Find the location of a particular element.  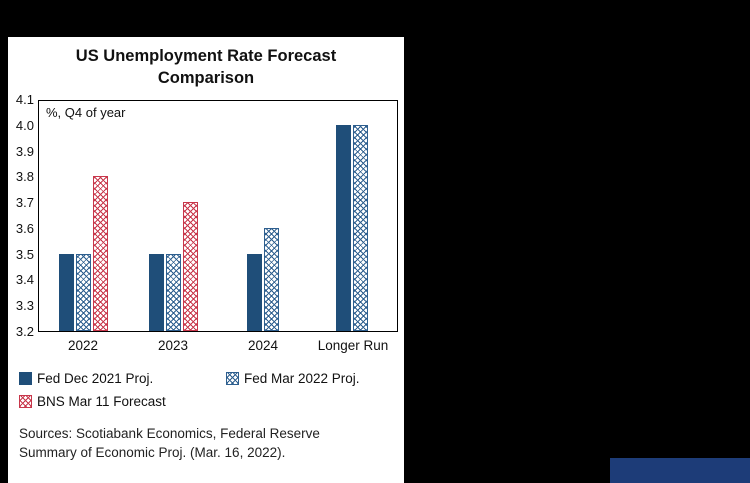

y-tick-label: 3.2 is located at coordinates (24, 331).